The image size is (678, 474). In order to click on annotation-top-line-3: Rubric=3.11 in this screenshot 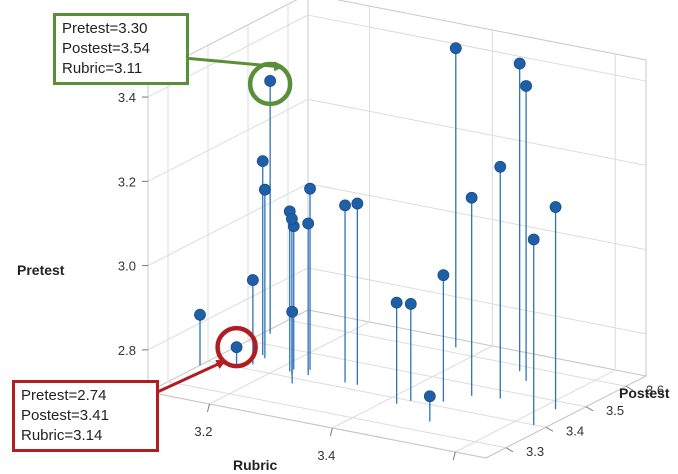, I will do `click(102, 68)`.